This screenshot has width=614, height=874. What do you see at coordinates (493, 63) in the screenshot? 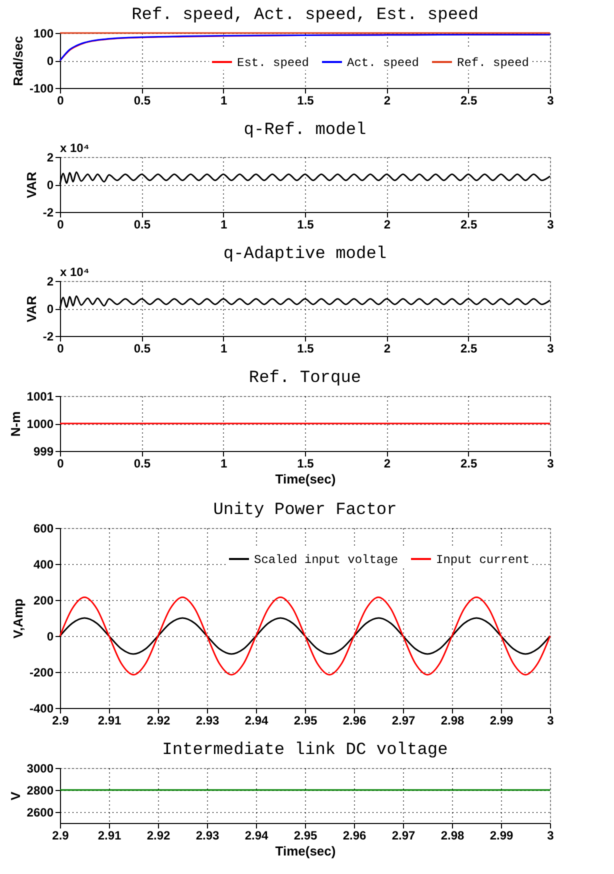
I see `legend-label: Ref. speed` at bounding box center [493, 63].